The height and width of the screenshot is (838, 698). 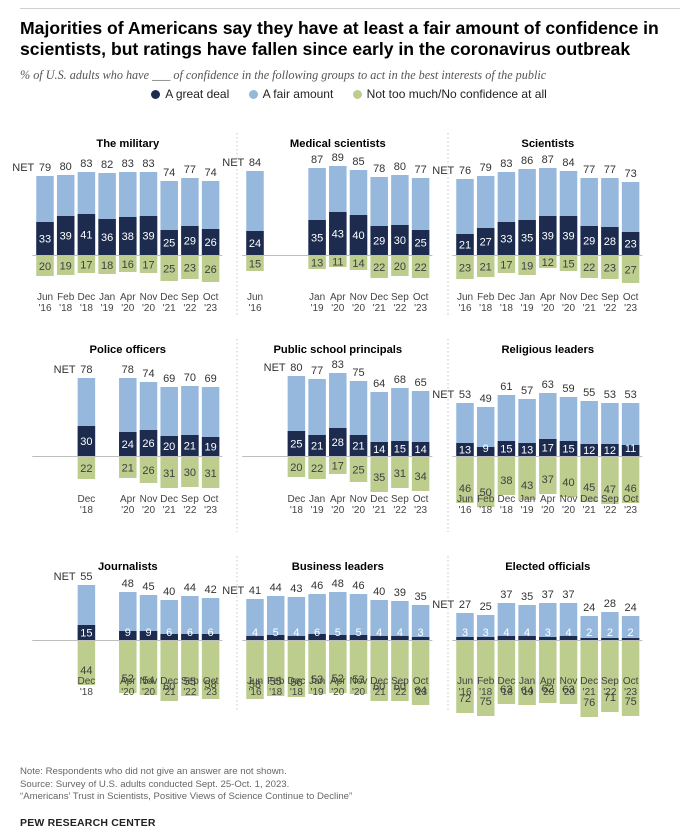 What do you see at coordinates (464, 308) in the screenshot?
I see `tick-year: '16` at bounding box center [464, 308].